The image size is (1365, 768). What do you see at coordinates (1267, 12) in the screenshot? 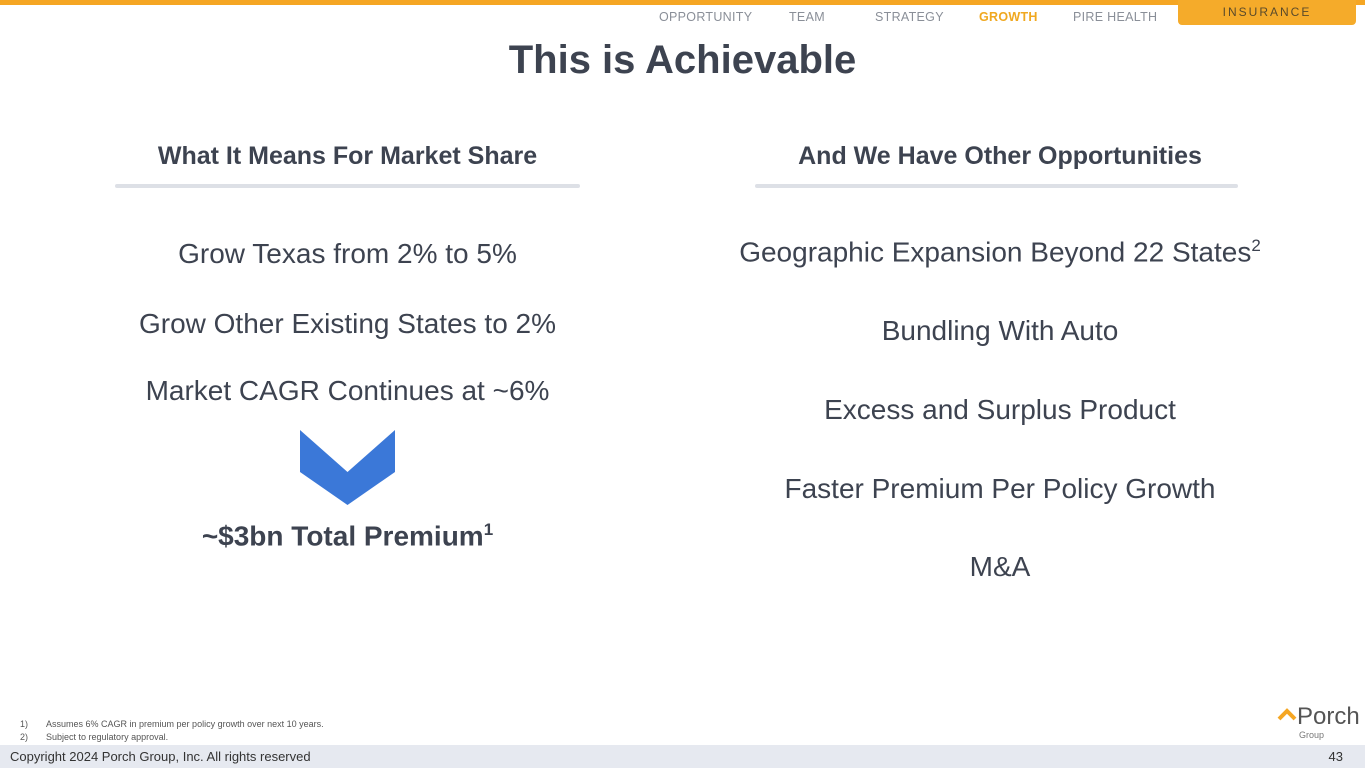
I see `nav-insurance-tab: INSURANCE` at bounding box center [1267, 12].